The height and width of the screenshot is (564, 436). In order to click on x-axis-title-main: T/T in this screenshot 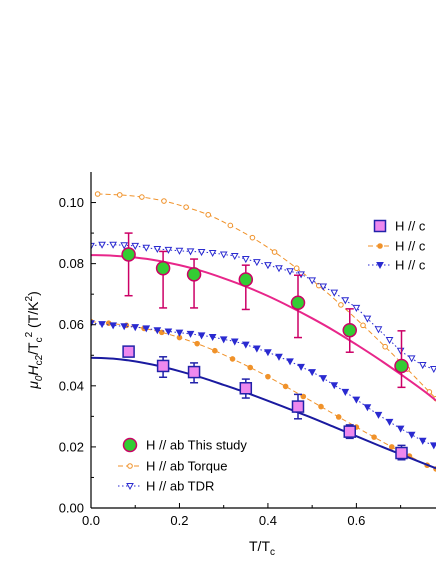, I will do `click(259, 546)`.